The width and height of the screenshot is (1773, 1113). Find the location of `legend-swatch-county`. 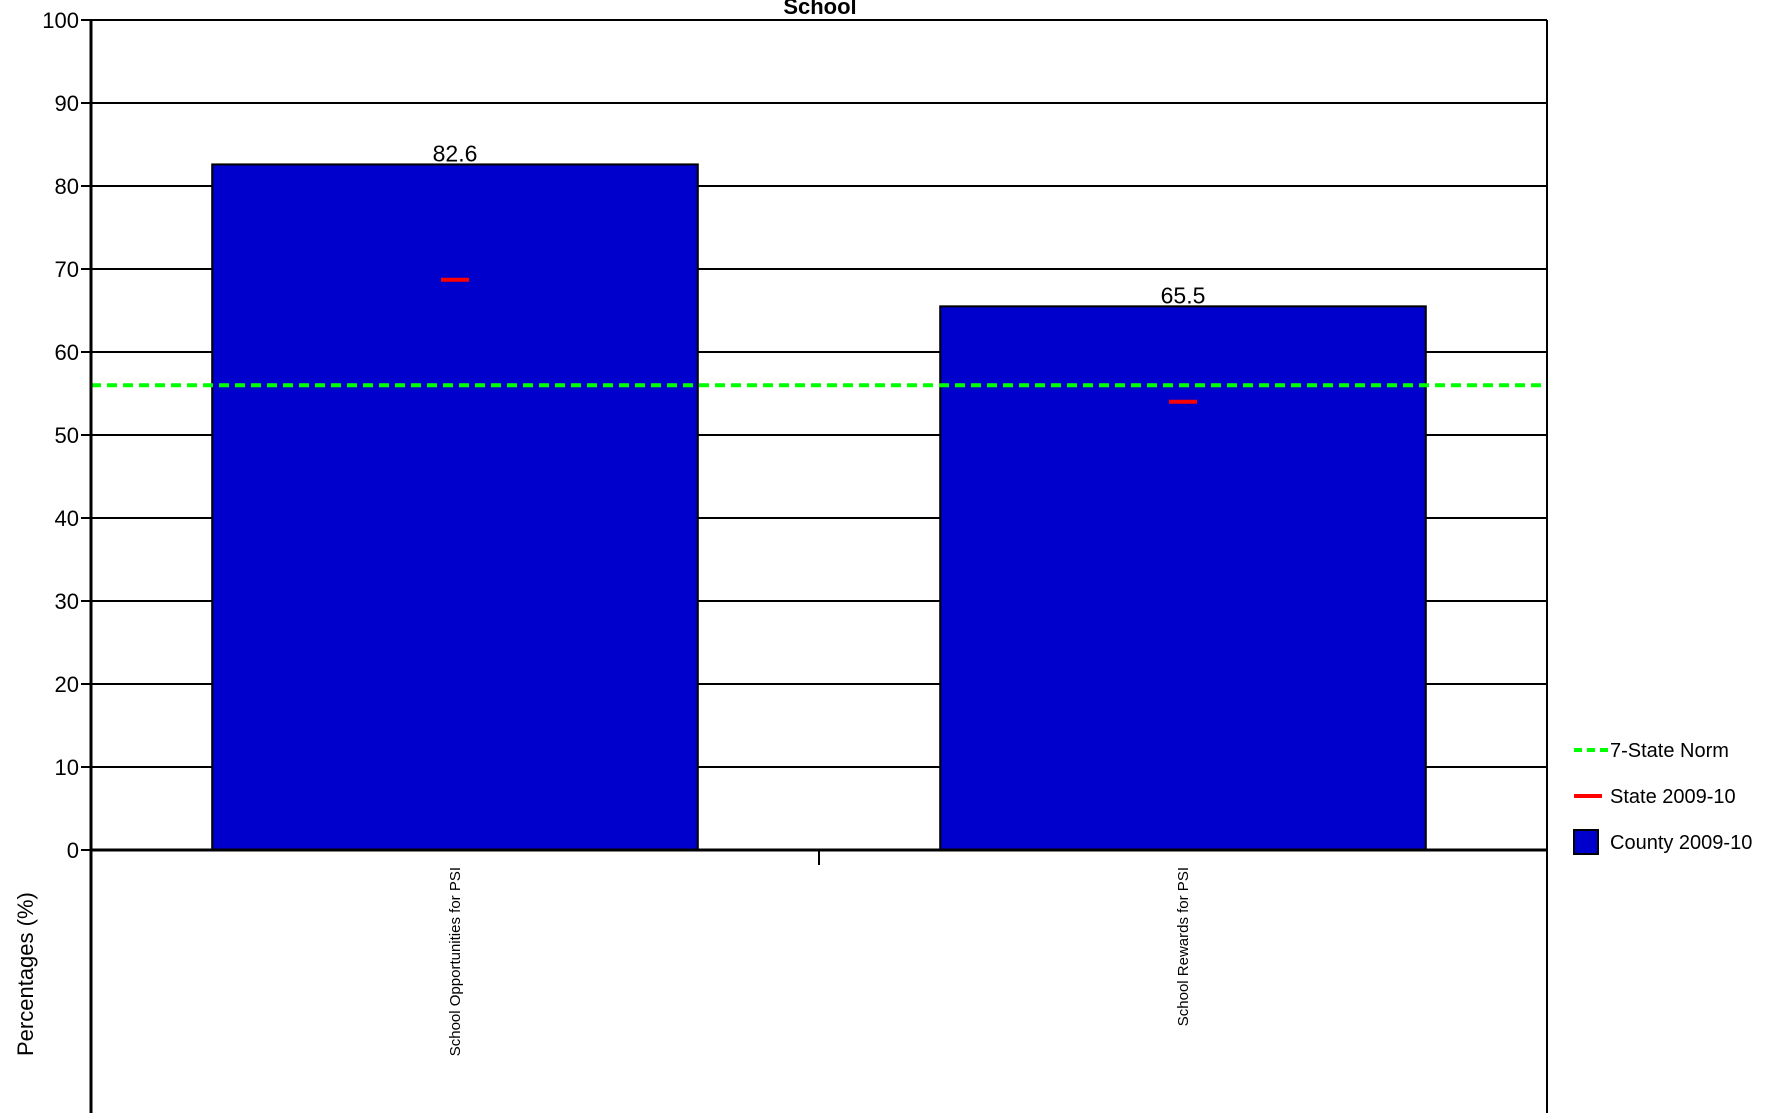

legend-swatch-county is located at coordinates (1586, 842).